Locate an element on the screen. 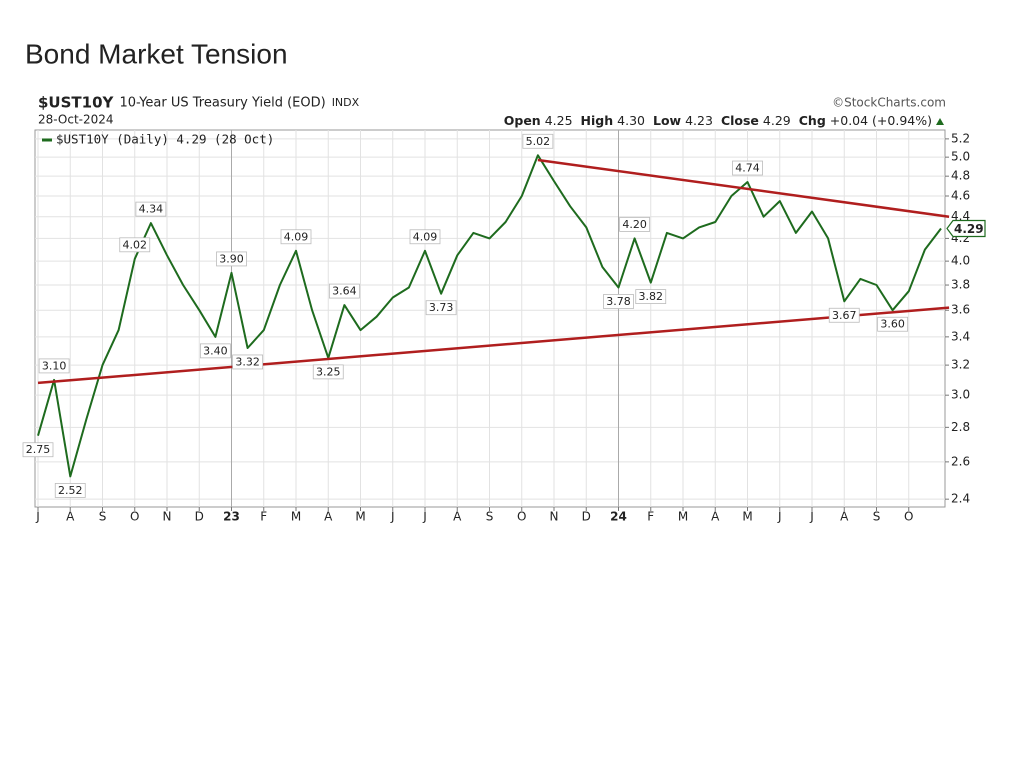 Image resolution: width=1024 pixels, height=768 pixels. value-label: 5.02 is located at coordinates (538, 141).